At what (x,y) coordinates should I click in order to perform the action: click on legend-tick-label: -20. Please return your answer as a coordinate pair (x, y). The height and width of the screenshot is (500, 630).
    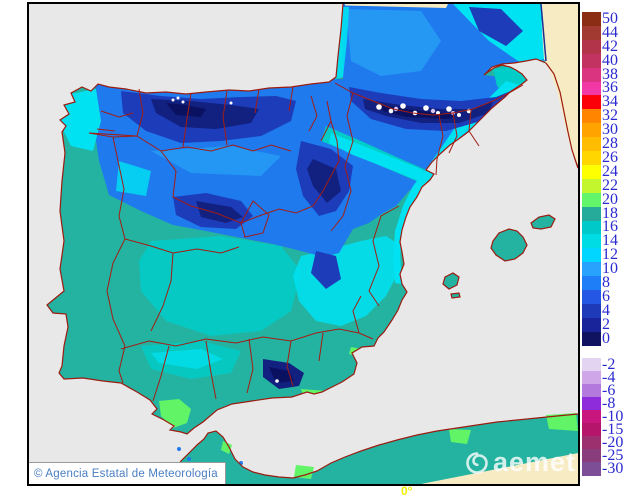
    Looking at the image, I should click on (613, 442).